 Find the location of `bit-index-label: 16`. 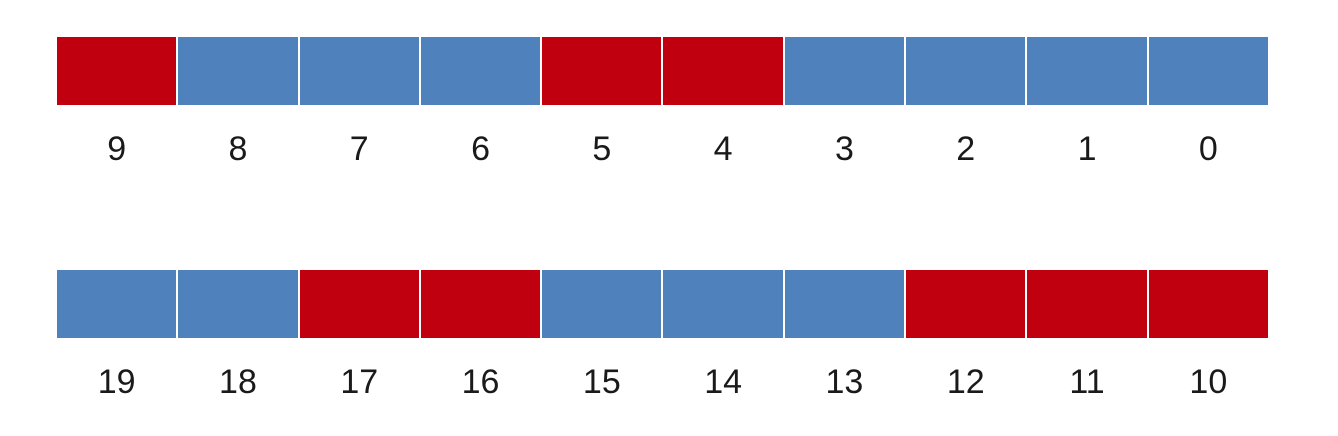

bit-index-label: 16 is located at coordinates (480, 382).